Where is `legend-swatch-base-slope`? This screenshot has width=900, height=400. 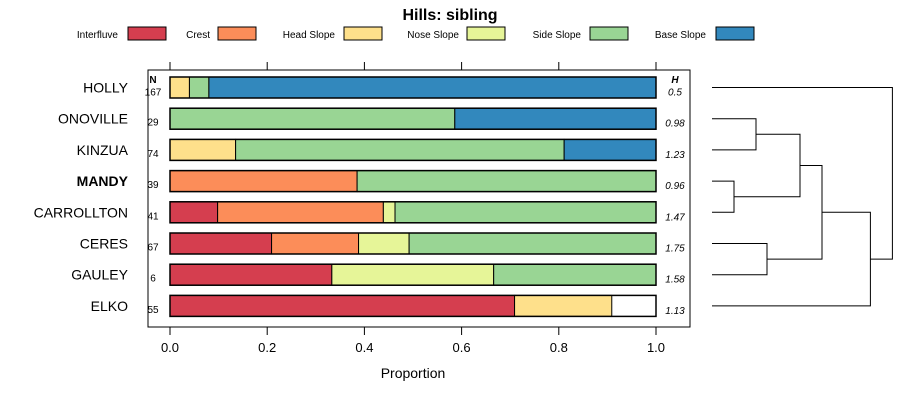 legend-swatch-base-slope is located at coordinates (735, 33).